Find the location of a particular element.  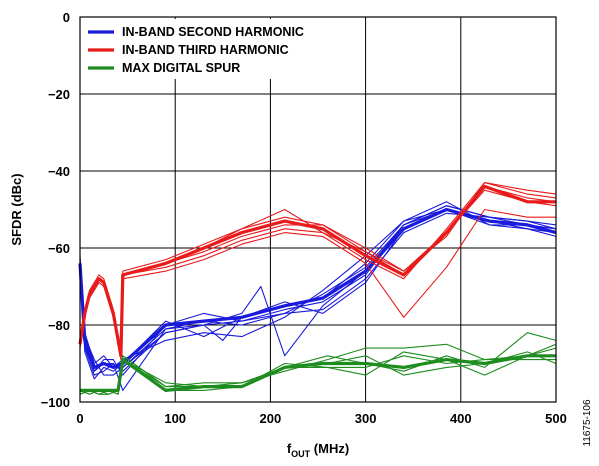

y-tick-label-4: −80 is located at coordinates (59, 325).